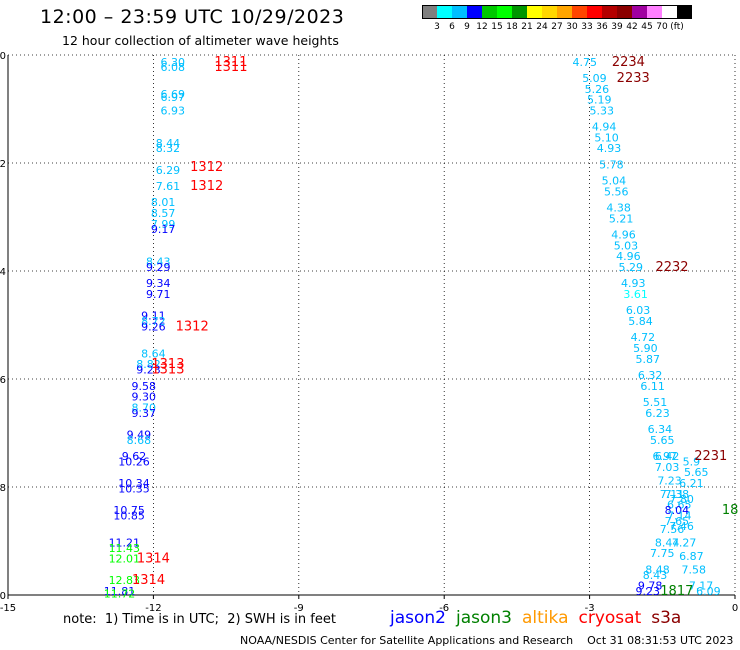  What do you see at coordinates (710, 456) in the screenshot?
I see `pass-time-label: 2231` at bounding box center [710, 456].